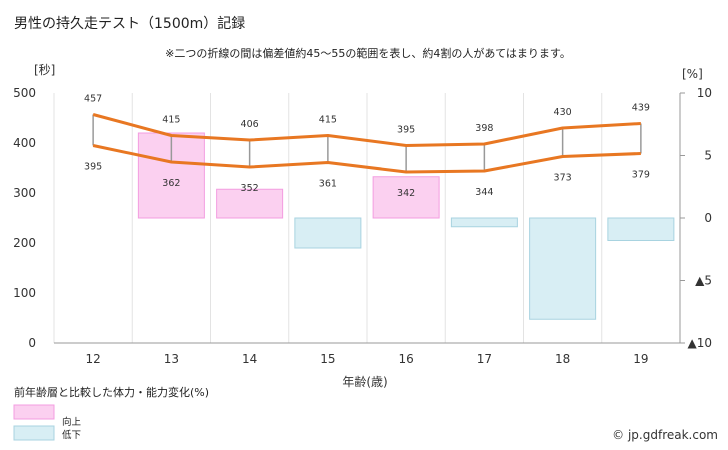 Image resolution: width=728 pixels, height=450 pixels. I want to click on y-left-tick-label: 0, so click(32, 343).